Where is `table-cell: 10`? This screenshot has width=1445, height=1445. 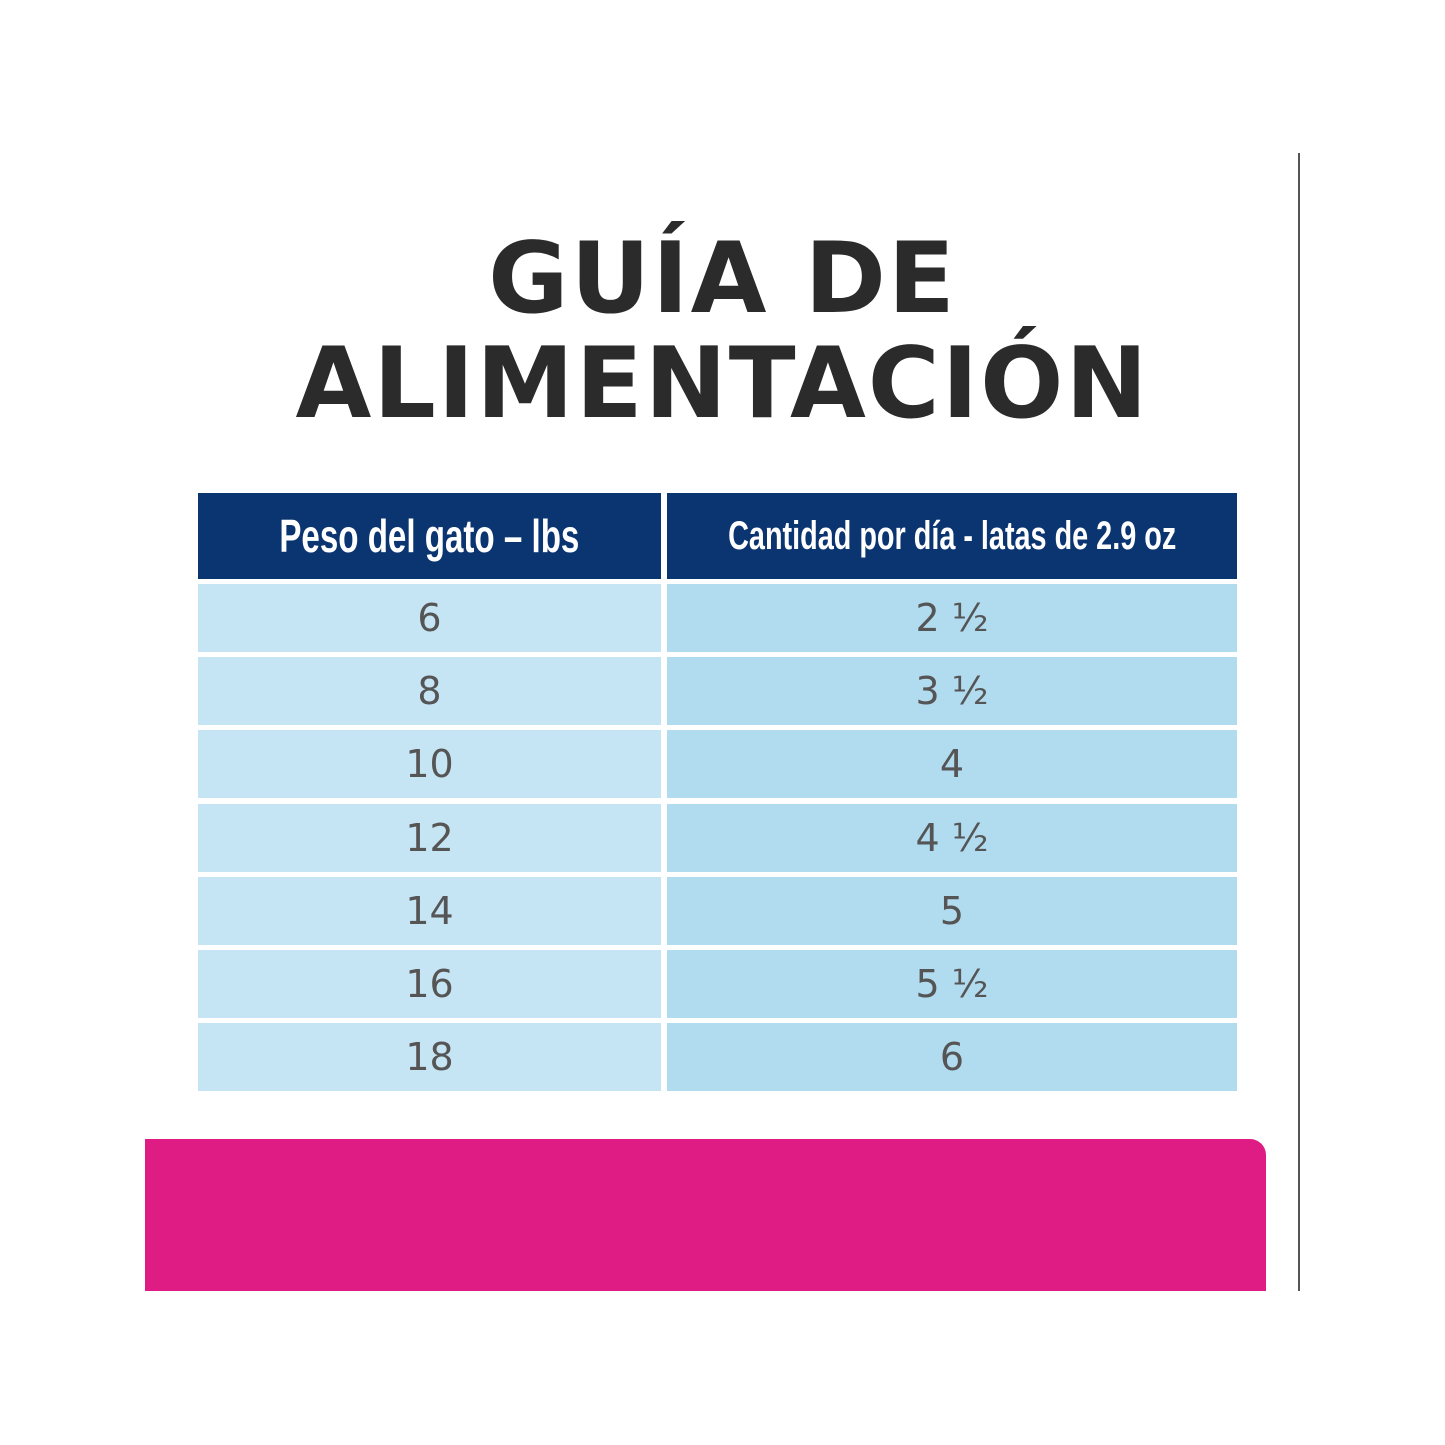 table-cell: 10 is located at coordinates (429, 764).